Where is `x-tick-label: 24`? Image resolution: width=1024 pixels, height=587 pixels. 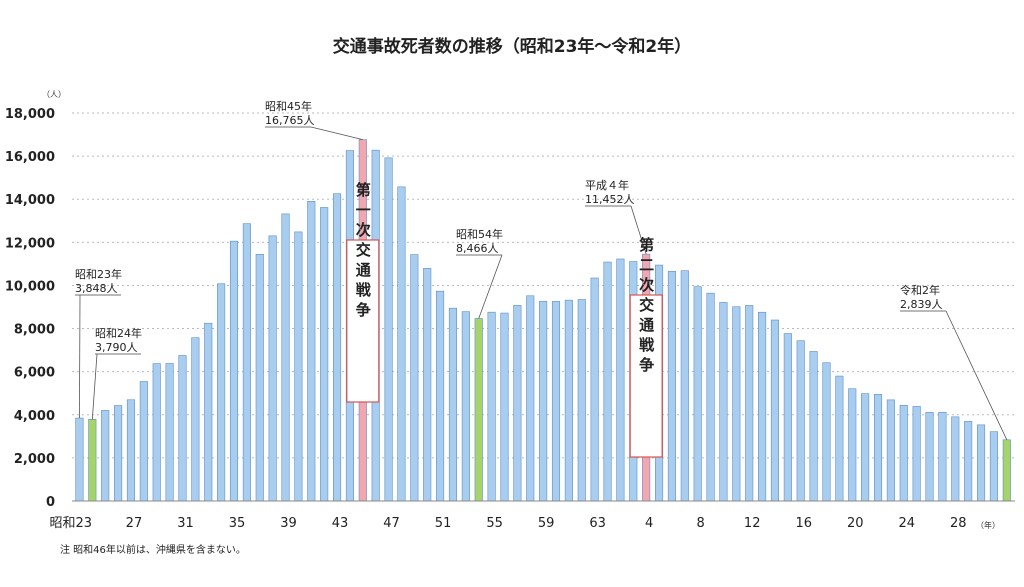
x-tick-label: 24 is located at coordinates (906, 523).